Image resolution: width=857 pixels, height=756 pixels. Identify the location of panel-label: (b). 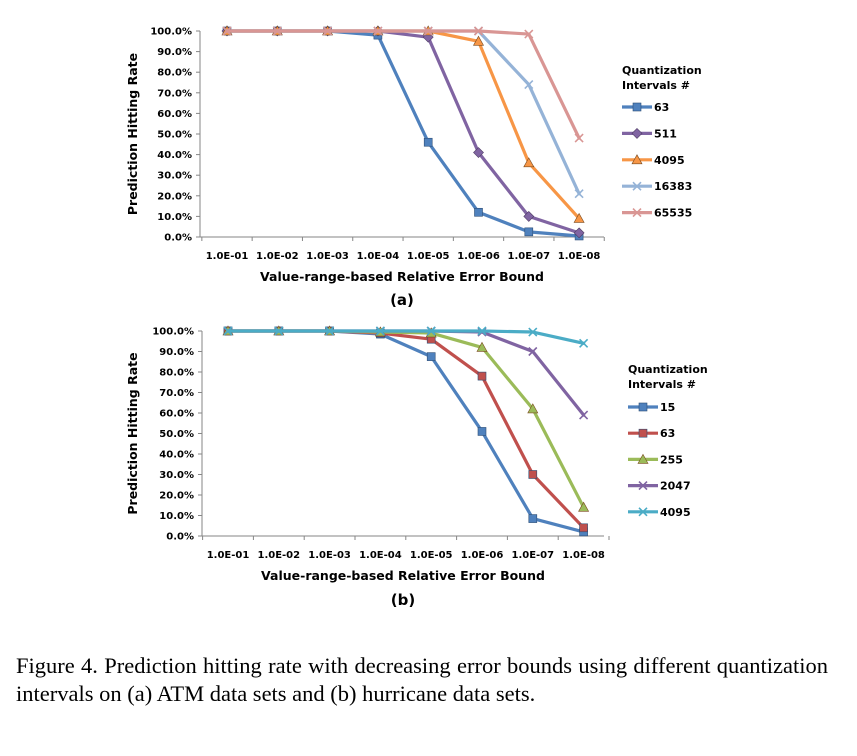
(403, 600).